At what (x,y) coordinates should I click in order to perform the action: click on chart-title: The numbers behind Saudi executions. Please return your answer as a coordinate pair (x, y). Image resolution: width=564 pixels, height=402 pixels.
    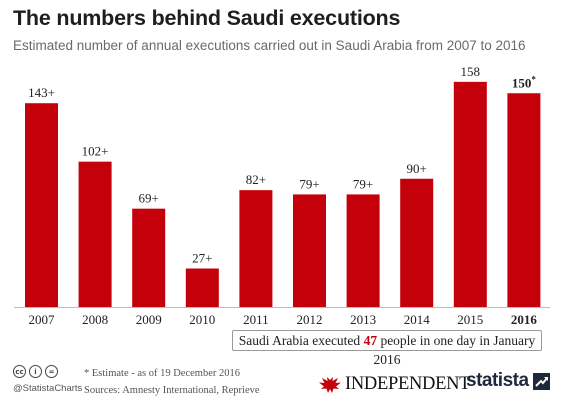
    Looking at the image, I should click on (207, 18).